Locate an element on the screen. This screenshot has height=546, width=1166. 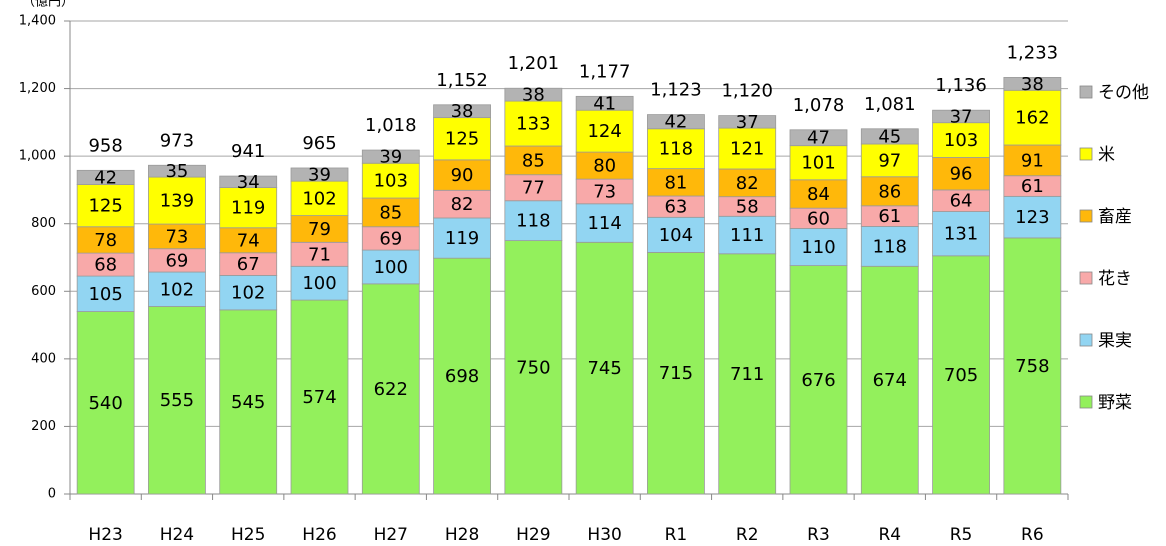
value-label: 85 is located at coordinates (390, 212).